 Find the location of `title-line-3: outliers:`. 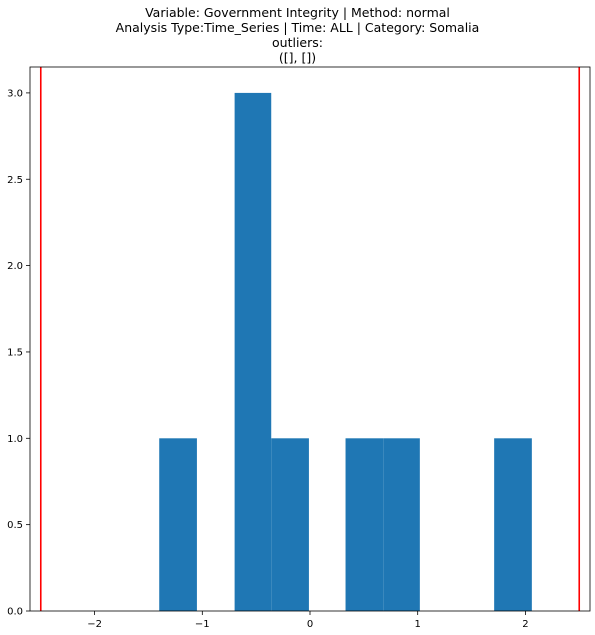

title-line-3: outliers: is located at coordinates (297, 42).